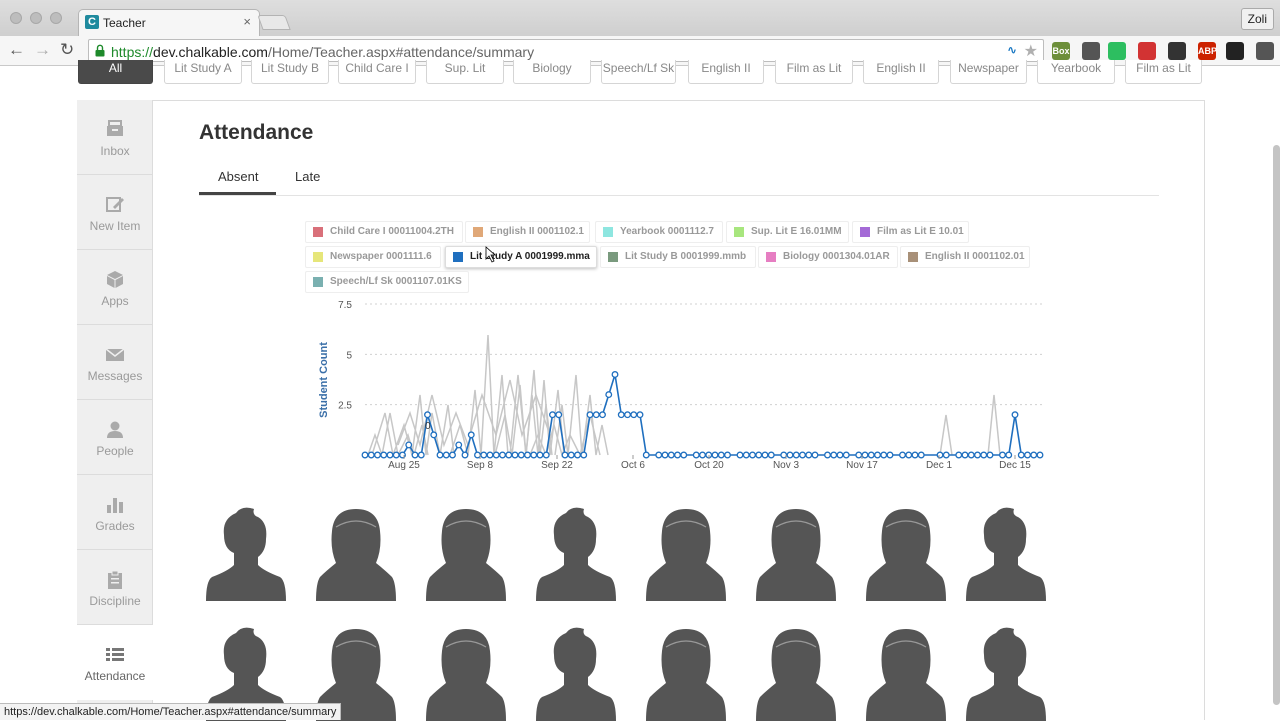 Image resolution: width=1280 pixels, height=721 pixels. Describe the element at coordinates (828, 257) in the screenshot. I see `legend-item: Biology 0001304.01AR` at that location.